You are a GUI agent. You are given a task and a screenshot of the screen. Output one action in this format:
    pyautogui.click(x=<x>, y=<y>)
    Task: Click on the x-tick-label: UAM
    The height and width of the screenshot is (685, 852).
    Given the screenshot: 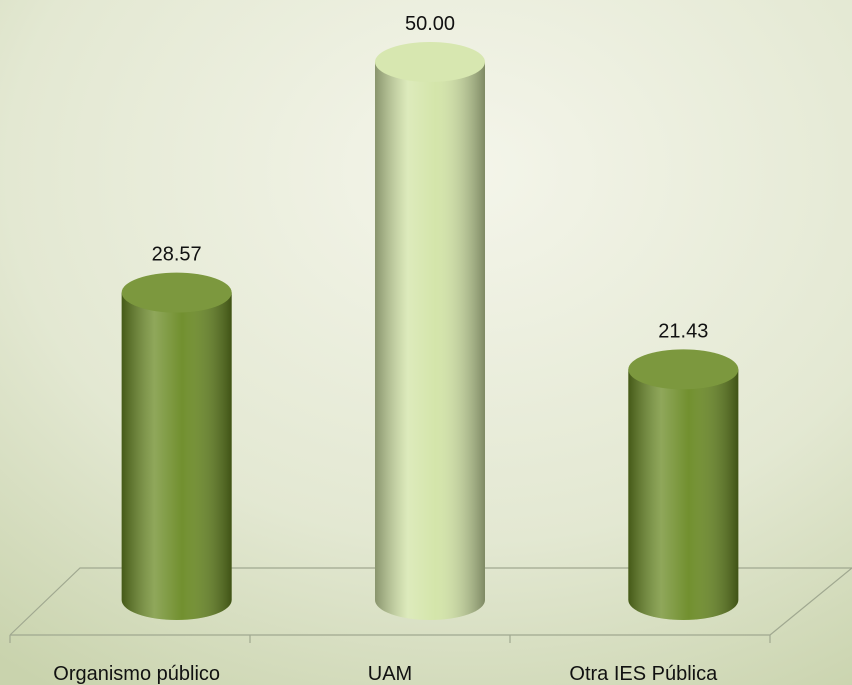 What is the action you would take?
    pyautogui.click(x=390, y=674)
    